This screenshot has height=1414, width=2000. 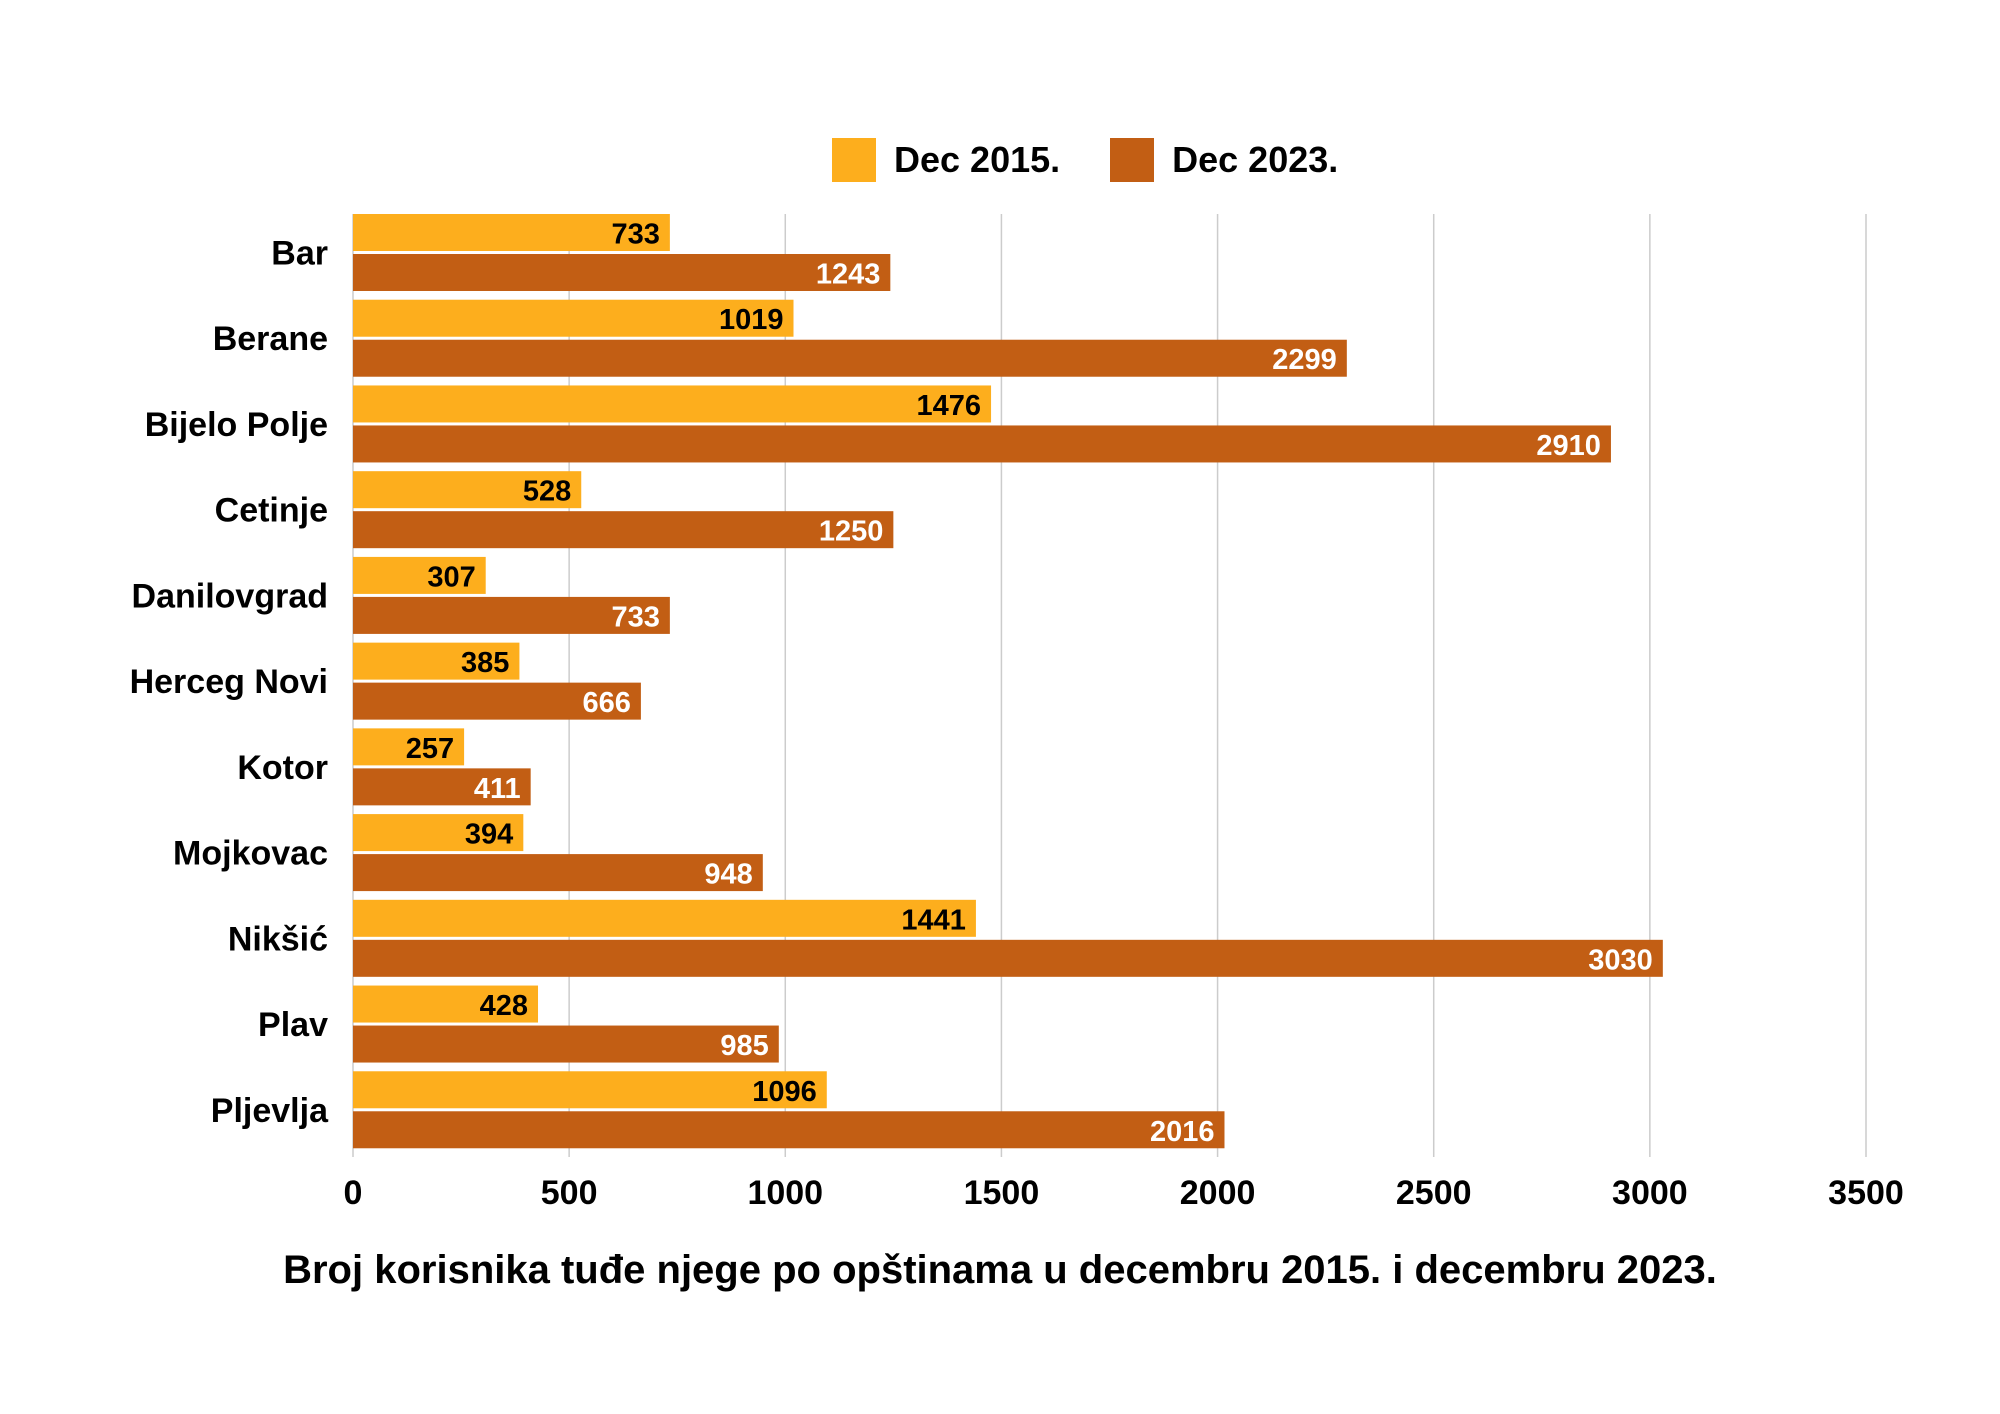 What do you see at coordinates (270, 339) in the screenshot?
I see `category-label: Berane` at bounding box center [270, 339].